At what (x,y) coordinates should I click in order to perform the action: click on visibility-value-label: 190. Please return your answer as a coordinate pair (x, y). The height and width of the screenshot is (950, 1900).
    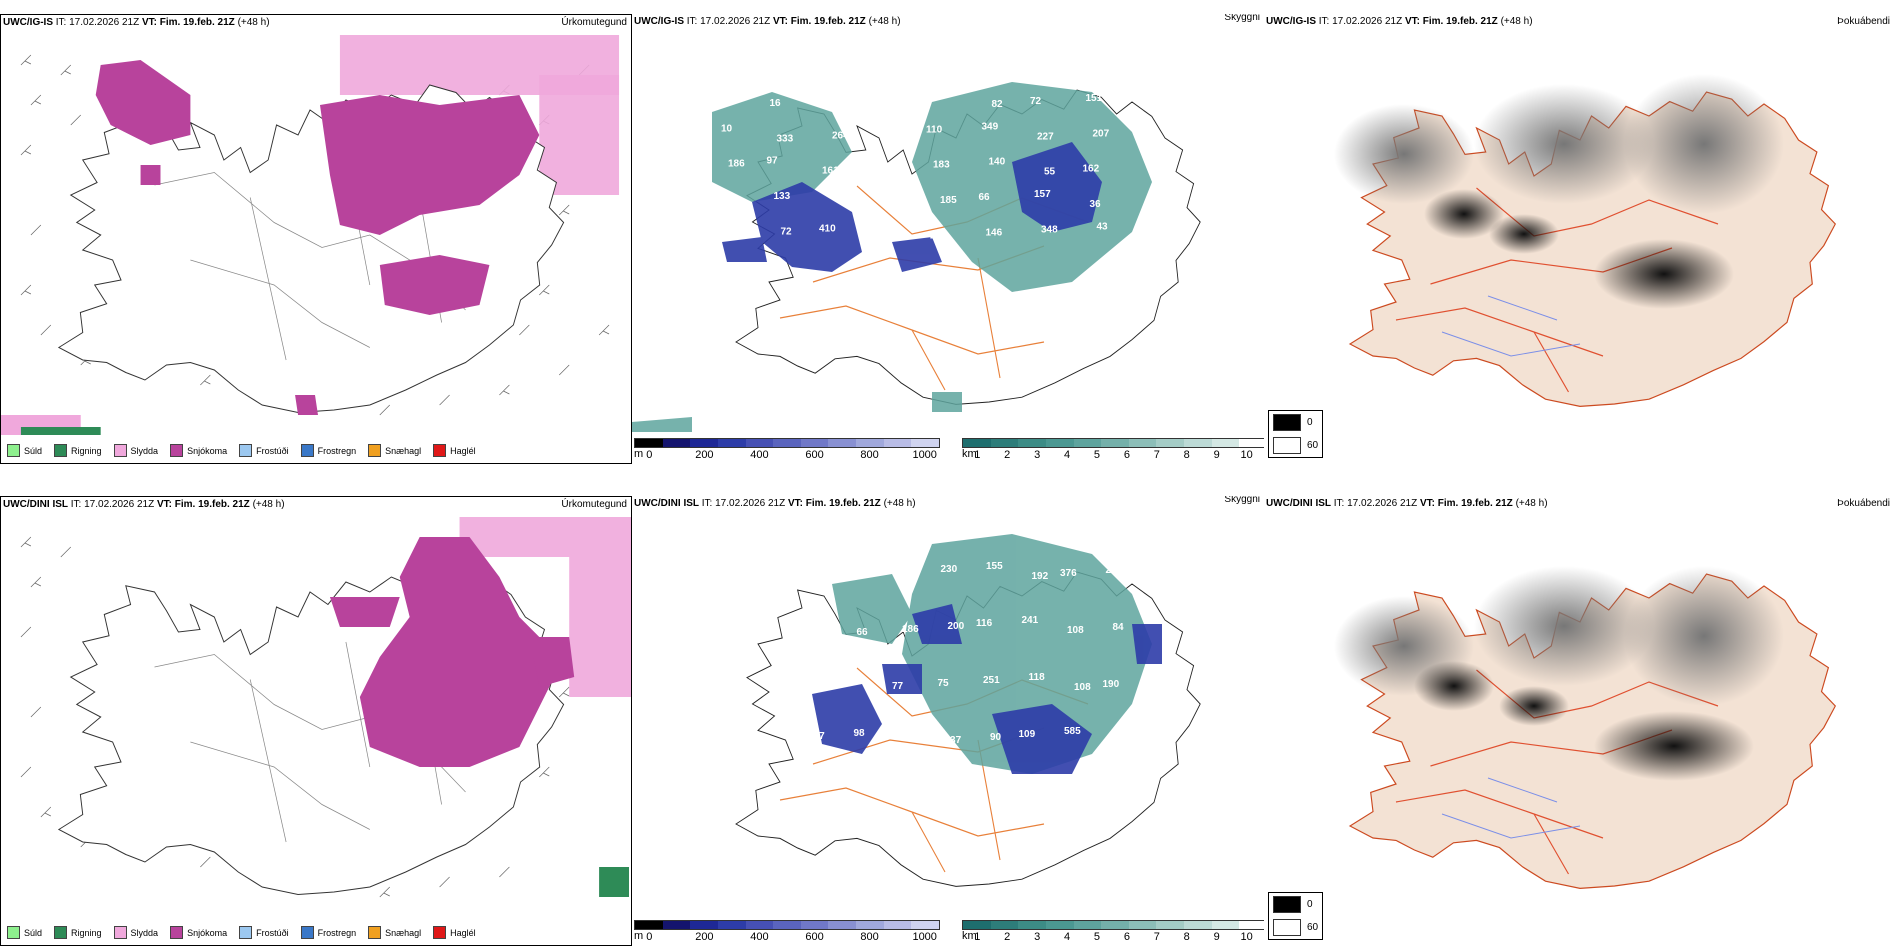
    Looking at the image, I should click on (1111, 684).